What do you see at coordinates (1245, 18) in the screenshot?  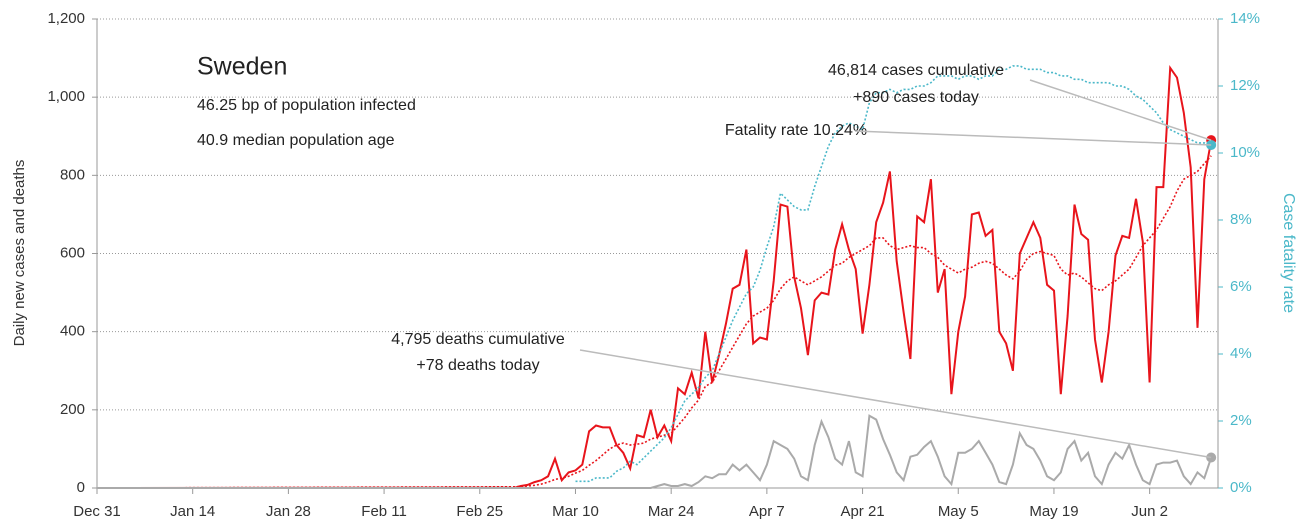 I see `y2-tick-label: 14%` at bounding box center [1245, 18].